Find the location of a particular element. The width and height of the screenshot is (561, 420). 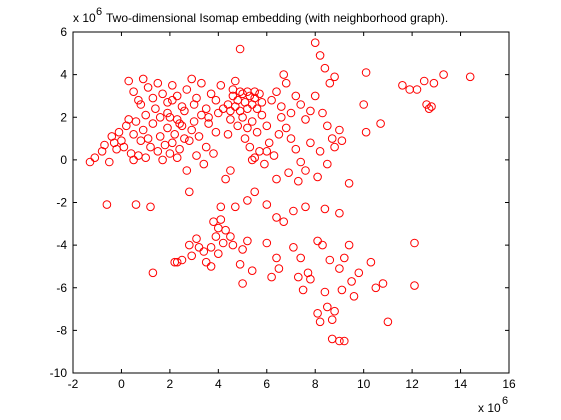

x-tick-label: 8 is located at coordinates (315, 384).